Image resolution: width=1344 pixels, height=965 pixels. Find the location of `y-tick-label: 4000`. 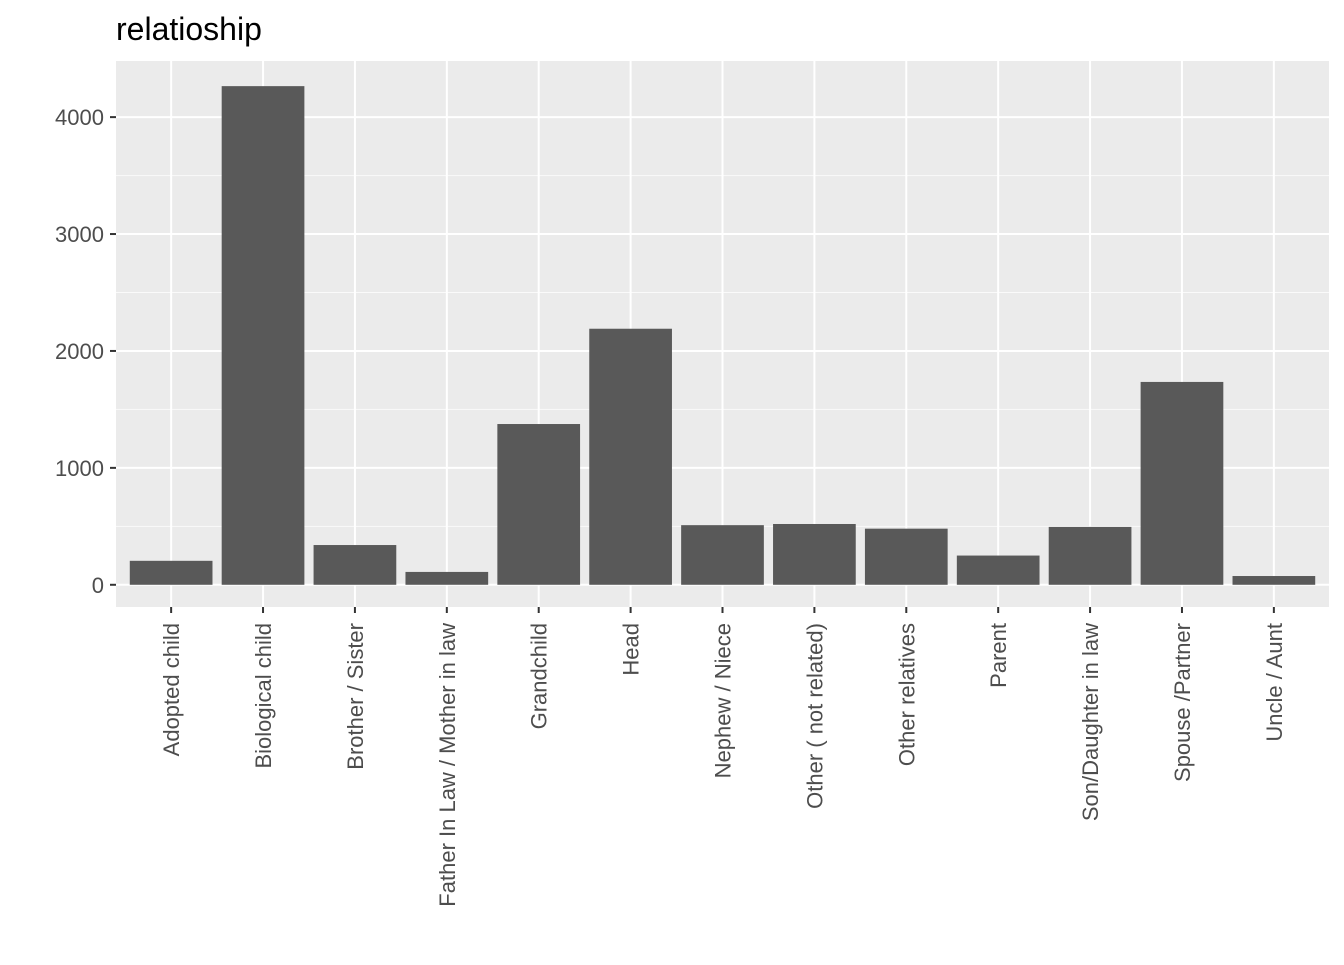

y-tick-label: 4000 is located at coordinates (79, 117).